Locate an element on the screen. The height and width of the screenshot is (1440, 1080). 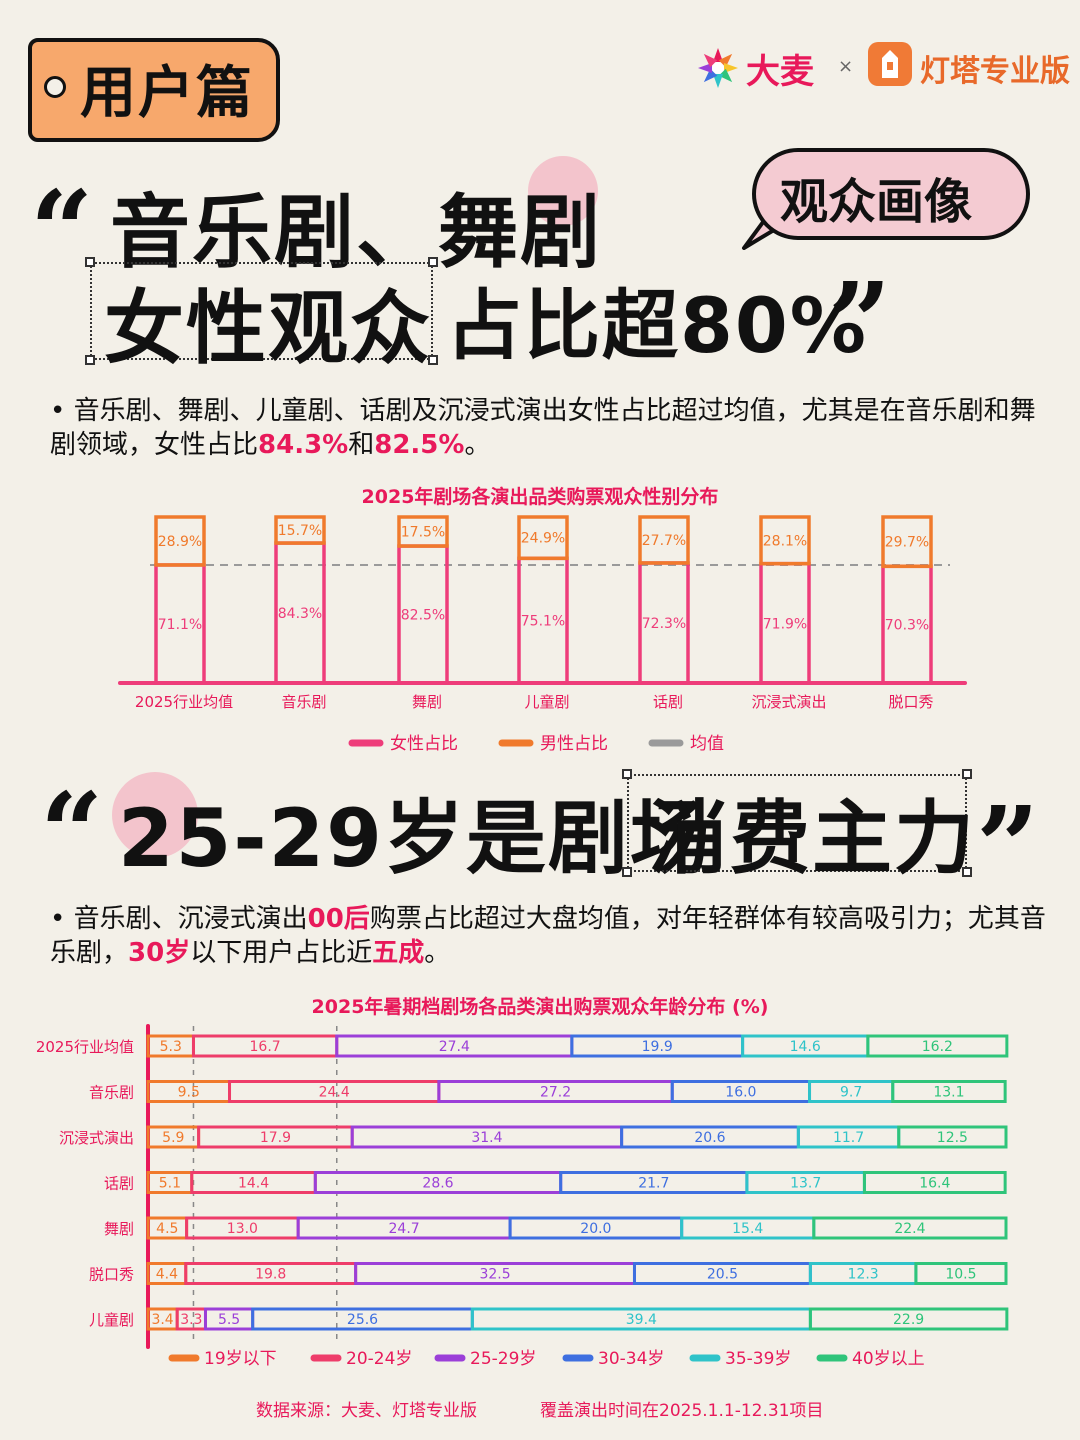
brand-damai: 大麦 is located at coordinates (780, 72).